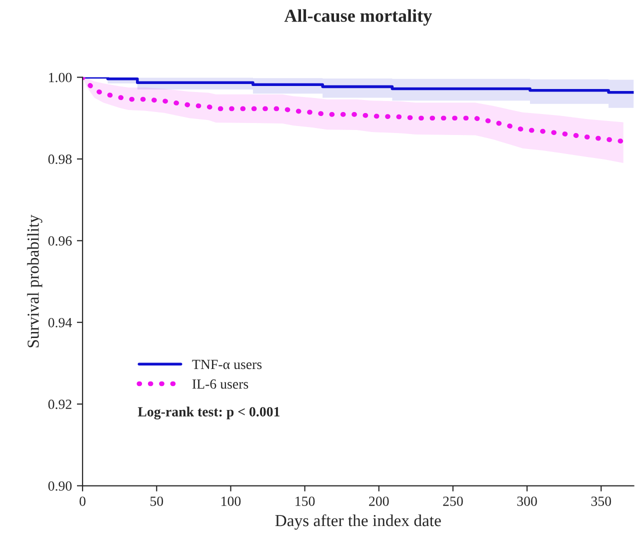 Image resolution: width=635 pixels, height=552 pixels. I want to click on y-tick-label: 0.96, so click(60, 241).